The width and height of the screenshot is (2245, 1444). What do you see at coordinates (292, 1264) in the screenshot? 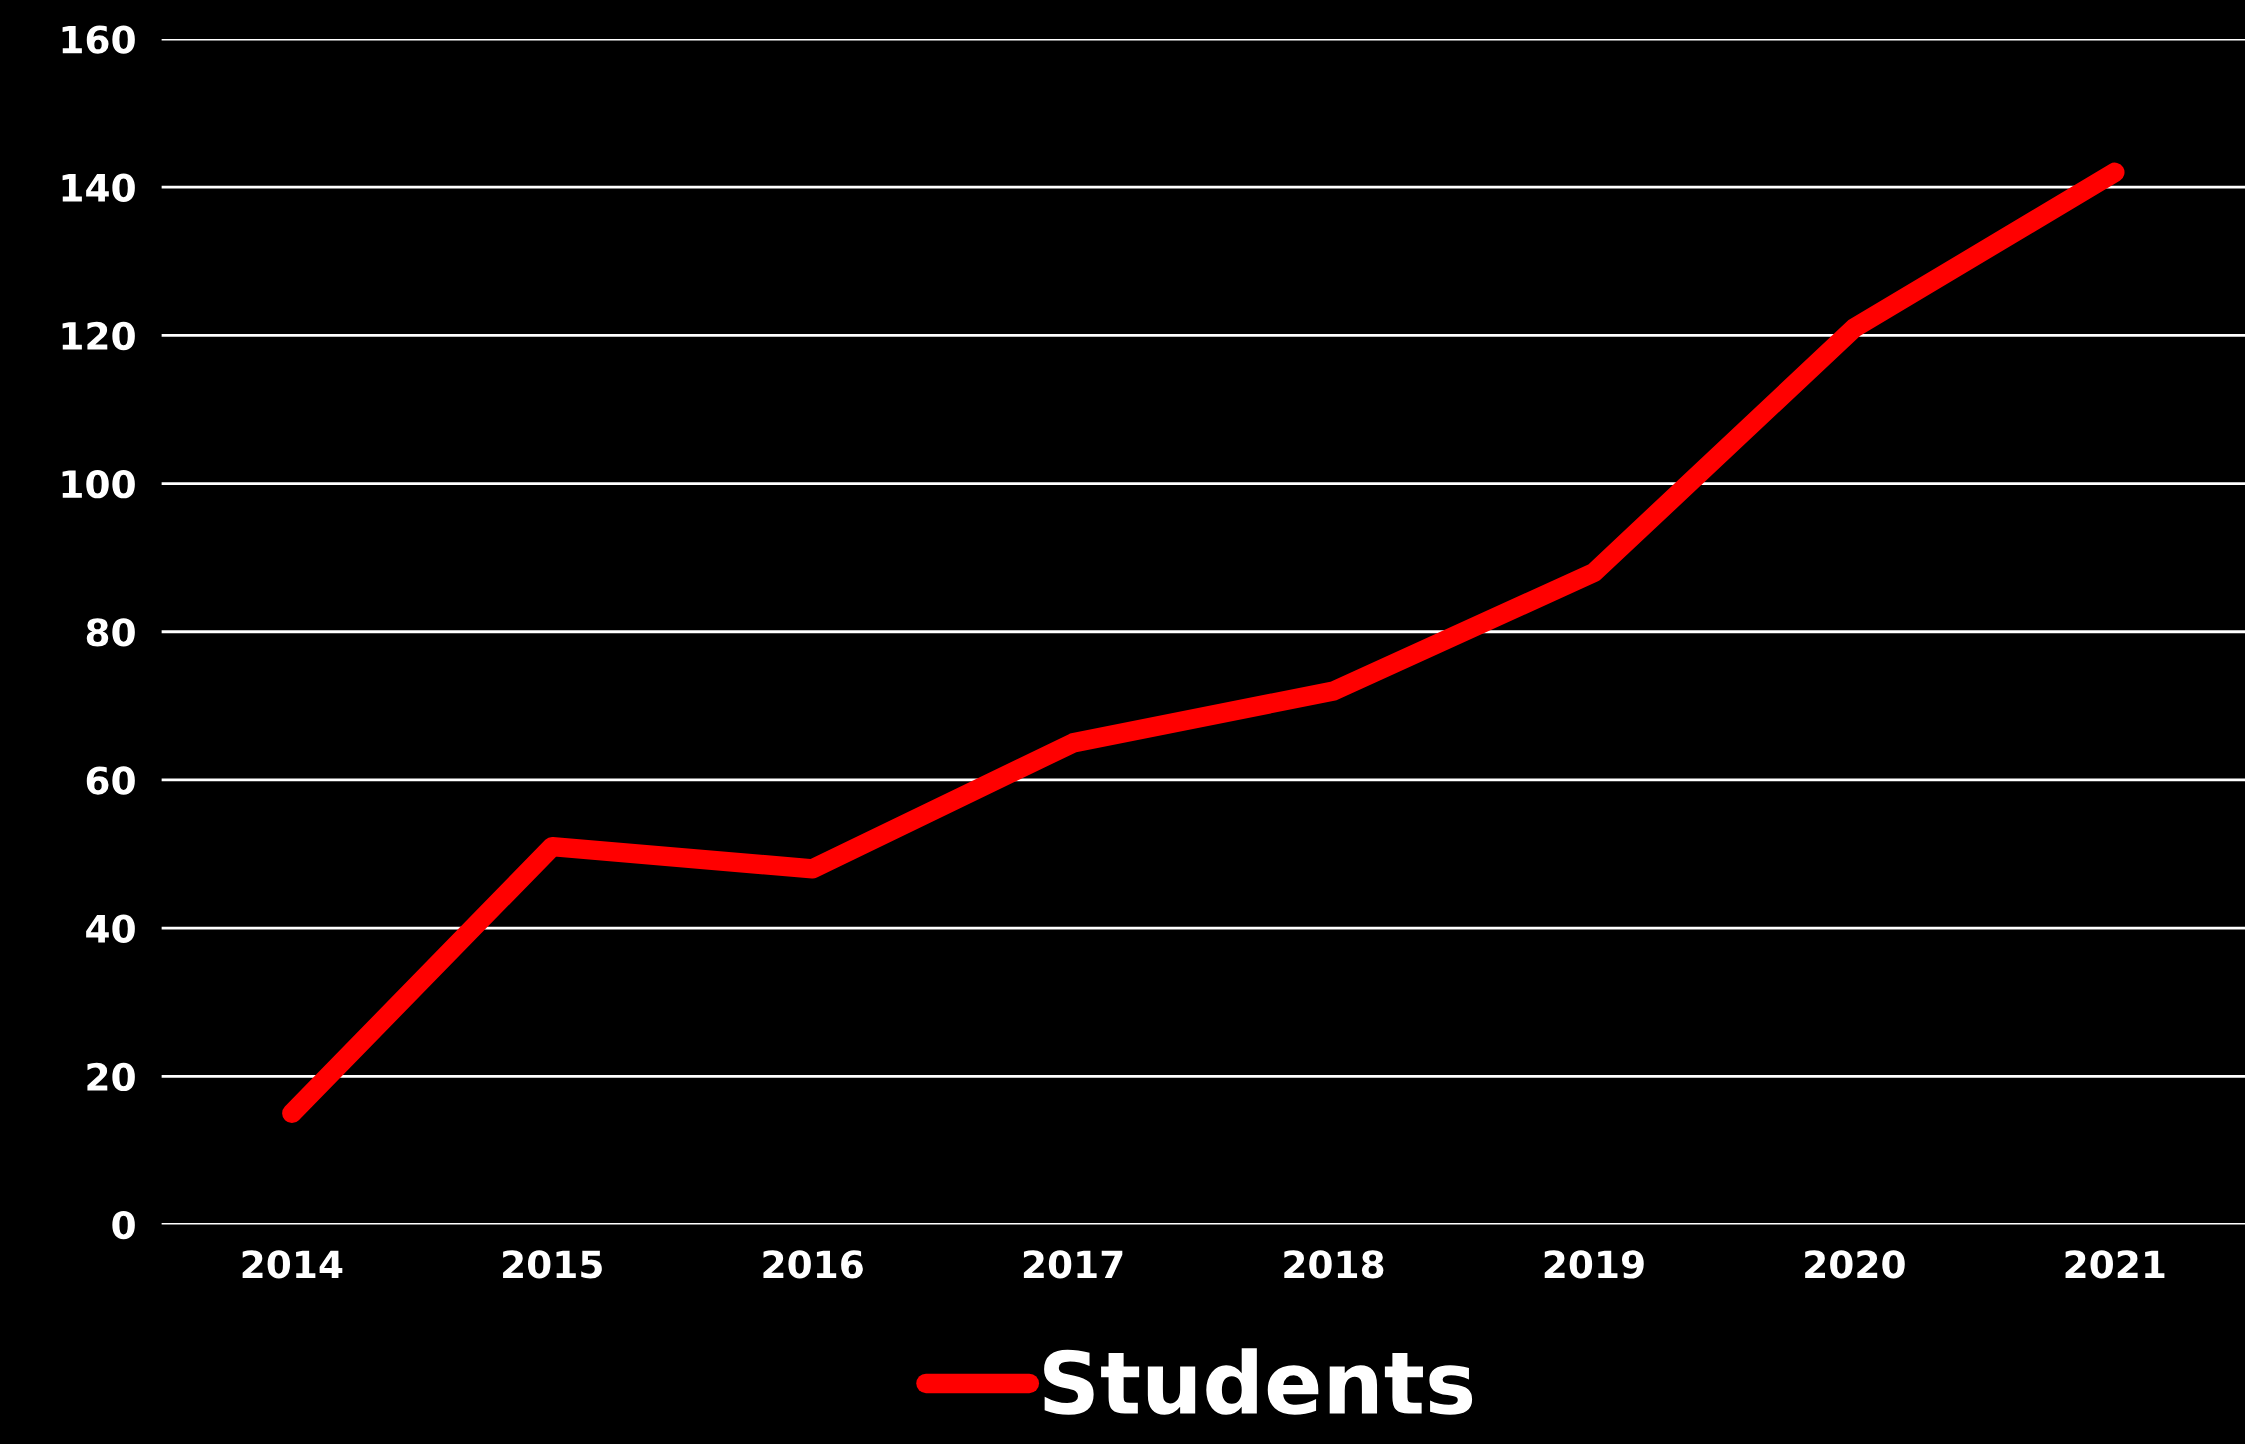
I see `x-tick-label: 2014` at bounding box center [292, 1264].